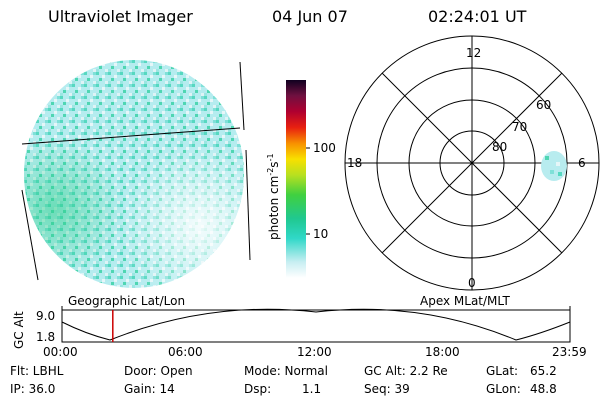 This screenshot has width=600, height=400. Describe the element at coordinates (520, 127) in the screenshot. I see `mlat-label-70: 70` at that location.